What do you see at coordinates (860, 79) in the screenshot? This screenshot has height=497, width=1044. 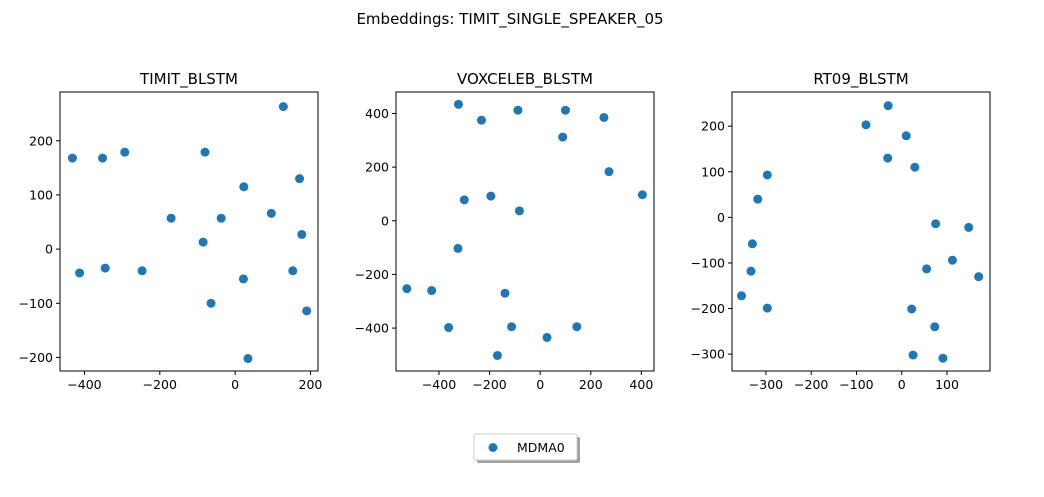 I see `subplot-title: RT09_BLSTM` at bounding box center [860, 79].